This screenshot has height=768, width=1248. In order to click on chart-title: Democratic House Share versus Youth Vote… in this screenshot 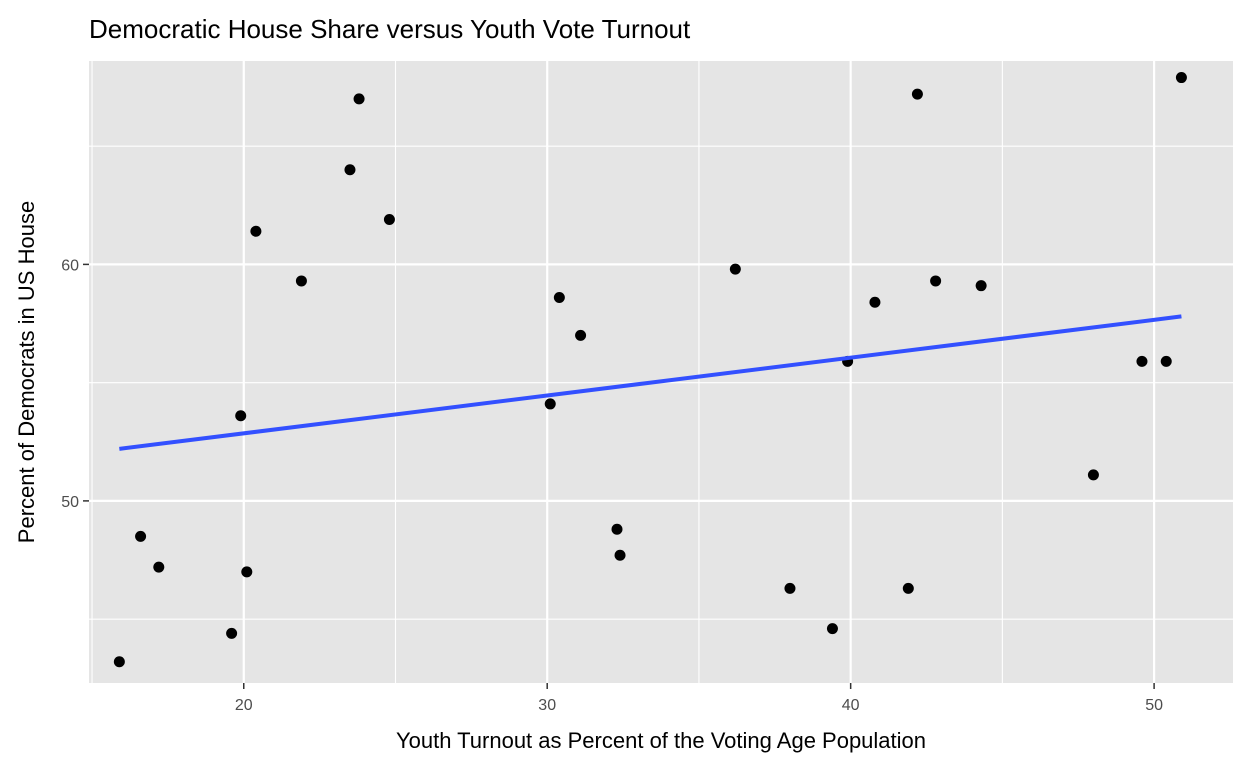, I will do `click(390, 29)`.